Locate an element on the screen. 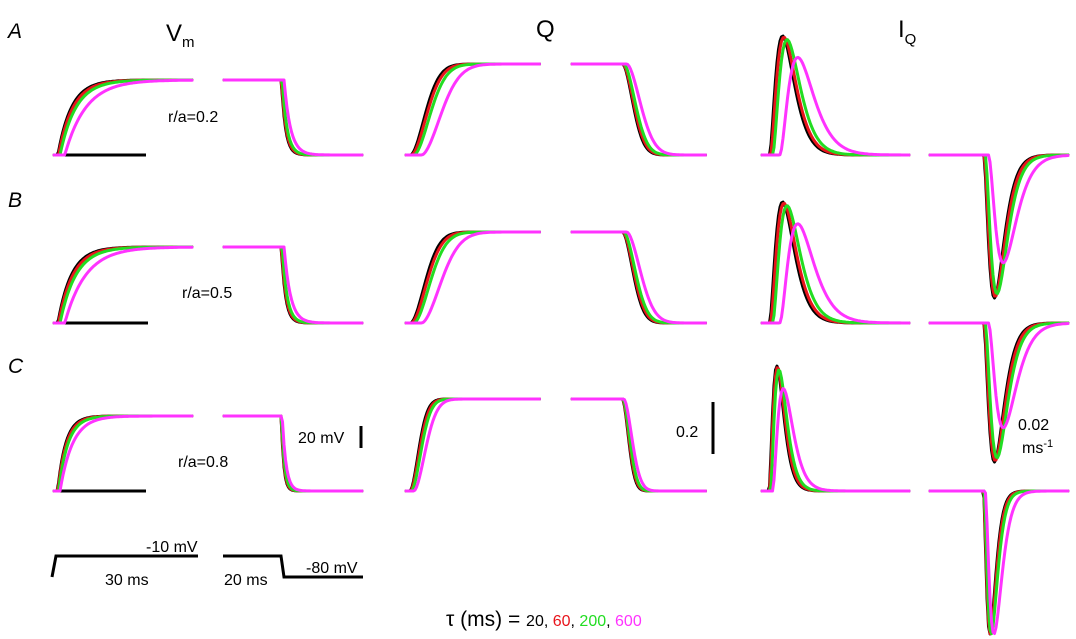 The width and height of the screenshot is (1076, 639). vm-off-trace-tau-60-c is located at coordinates (293, 453).